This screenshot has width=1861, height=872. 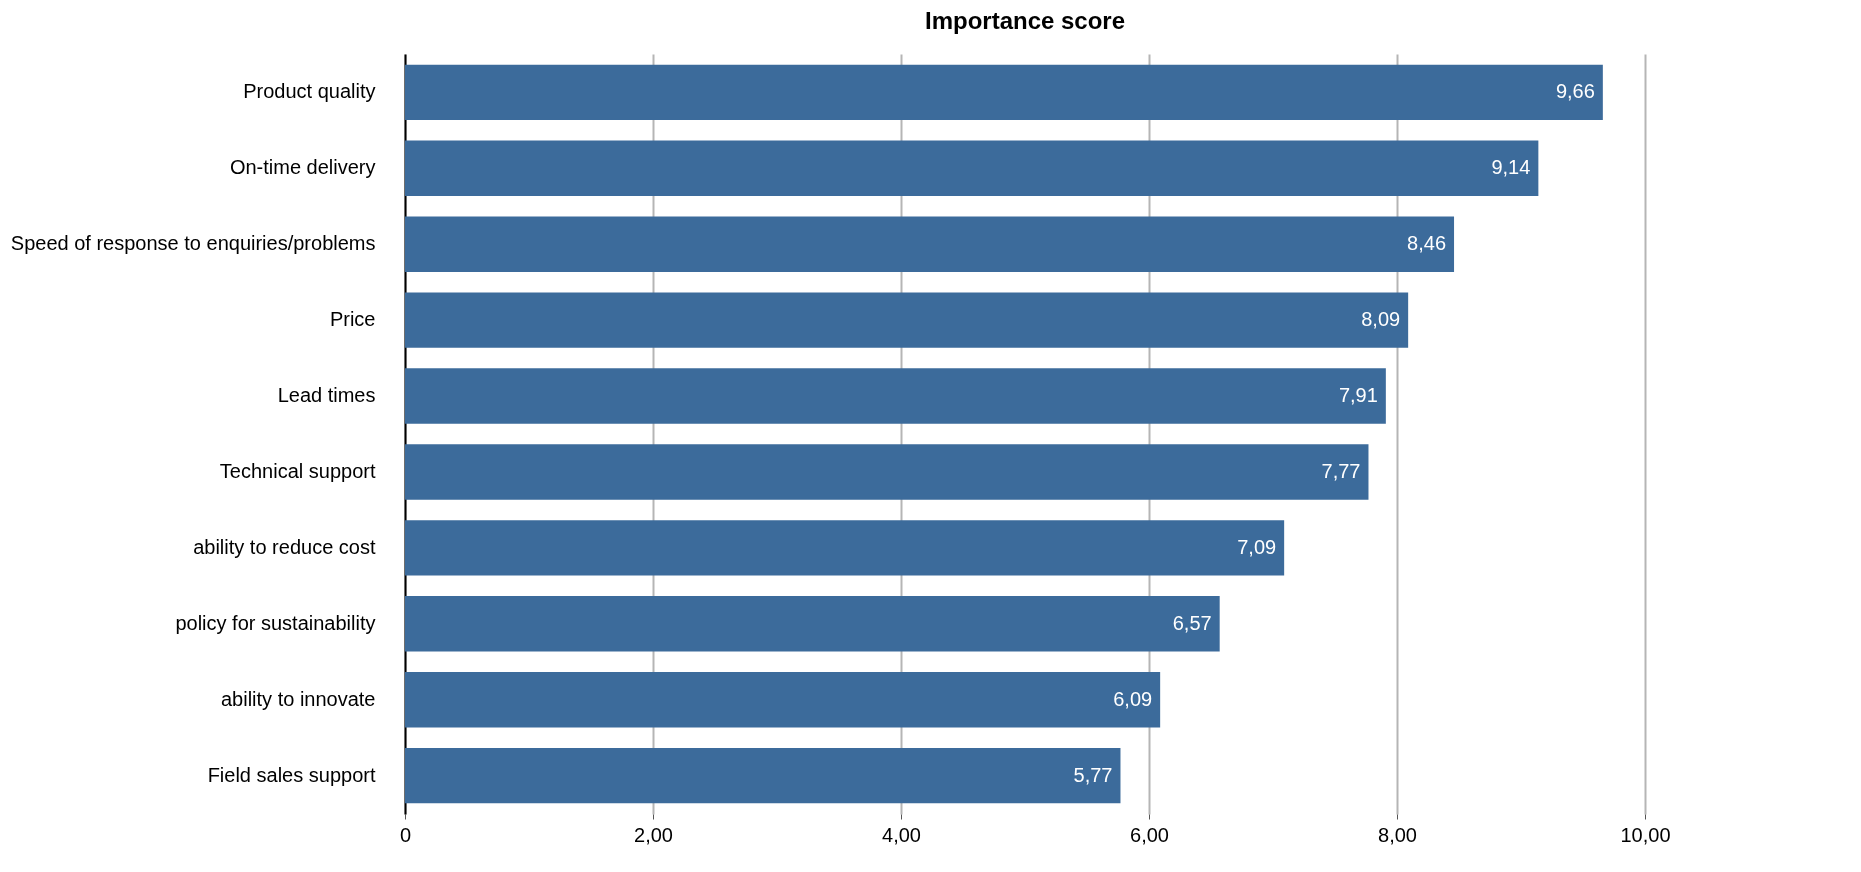 I want to click on data-label: 8,09, so click(x=1381, y=319).